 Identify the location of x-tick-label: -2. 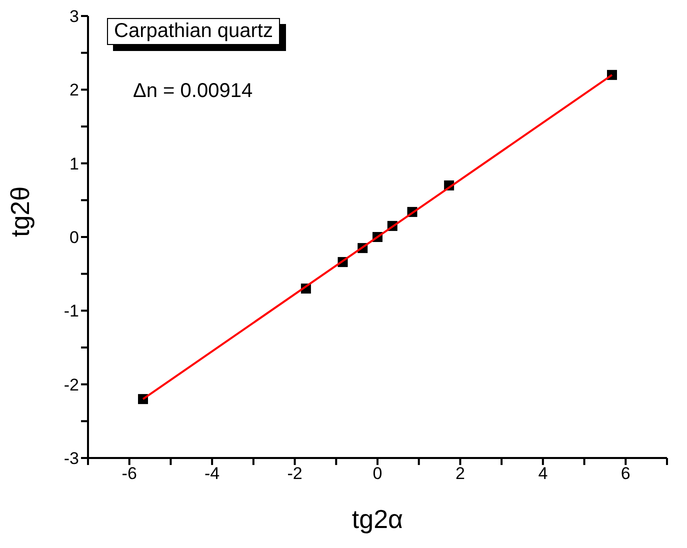
(294, 474).